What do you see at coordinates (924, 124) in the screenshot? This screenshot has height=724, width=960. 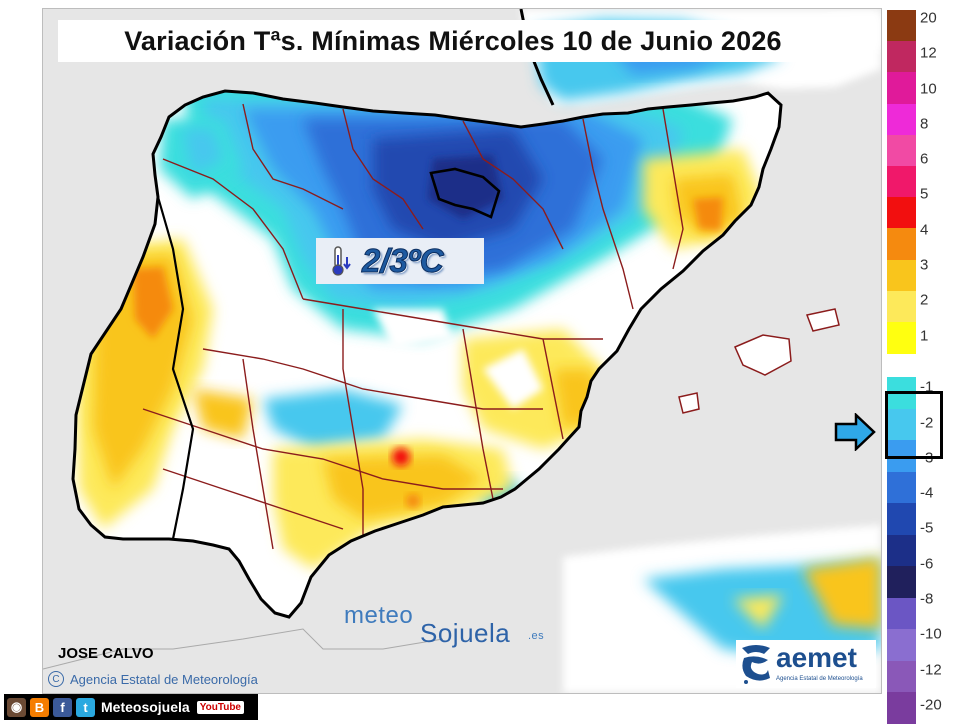 I see `legend-label: 8` at bounding box center [924, 124].